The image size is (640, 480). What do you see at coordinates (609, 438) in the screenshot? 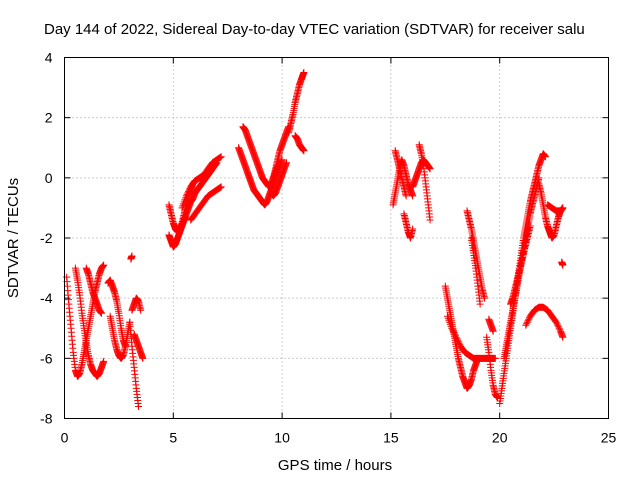
I see `x-tick-label: 25` at bounding box center [609, 438].